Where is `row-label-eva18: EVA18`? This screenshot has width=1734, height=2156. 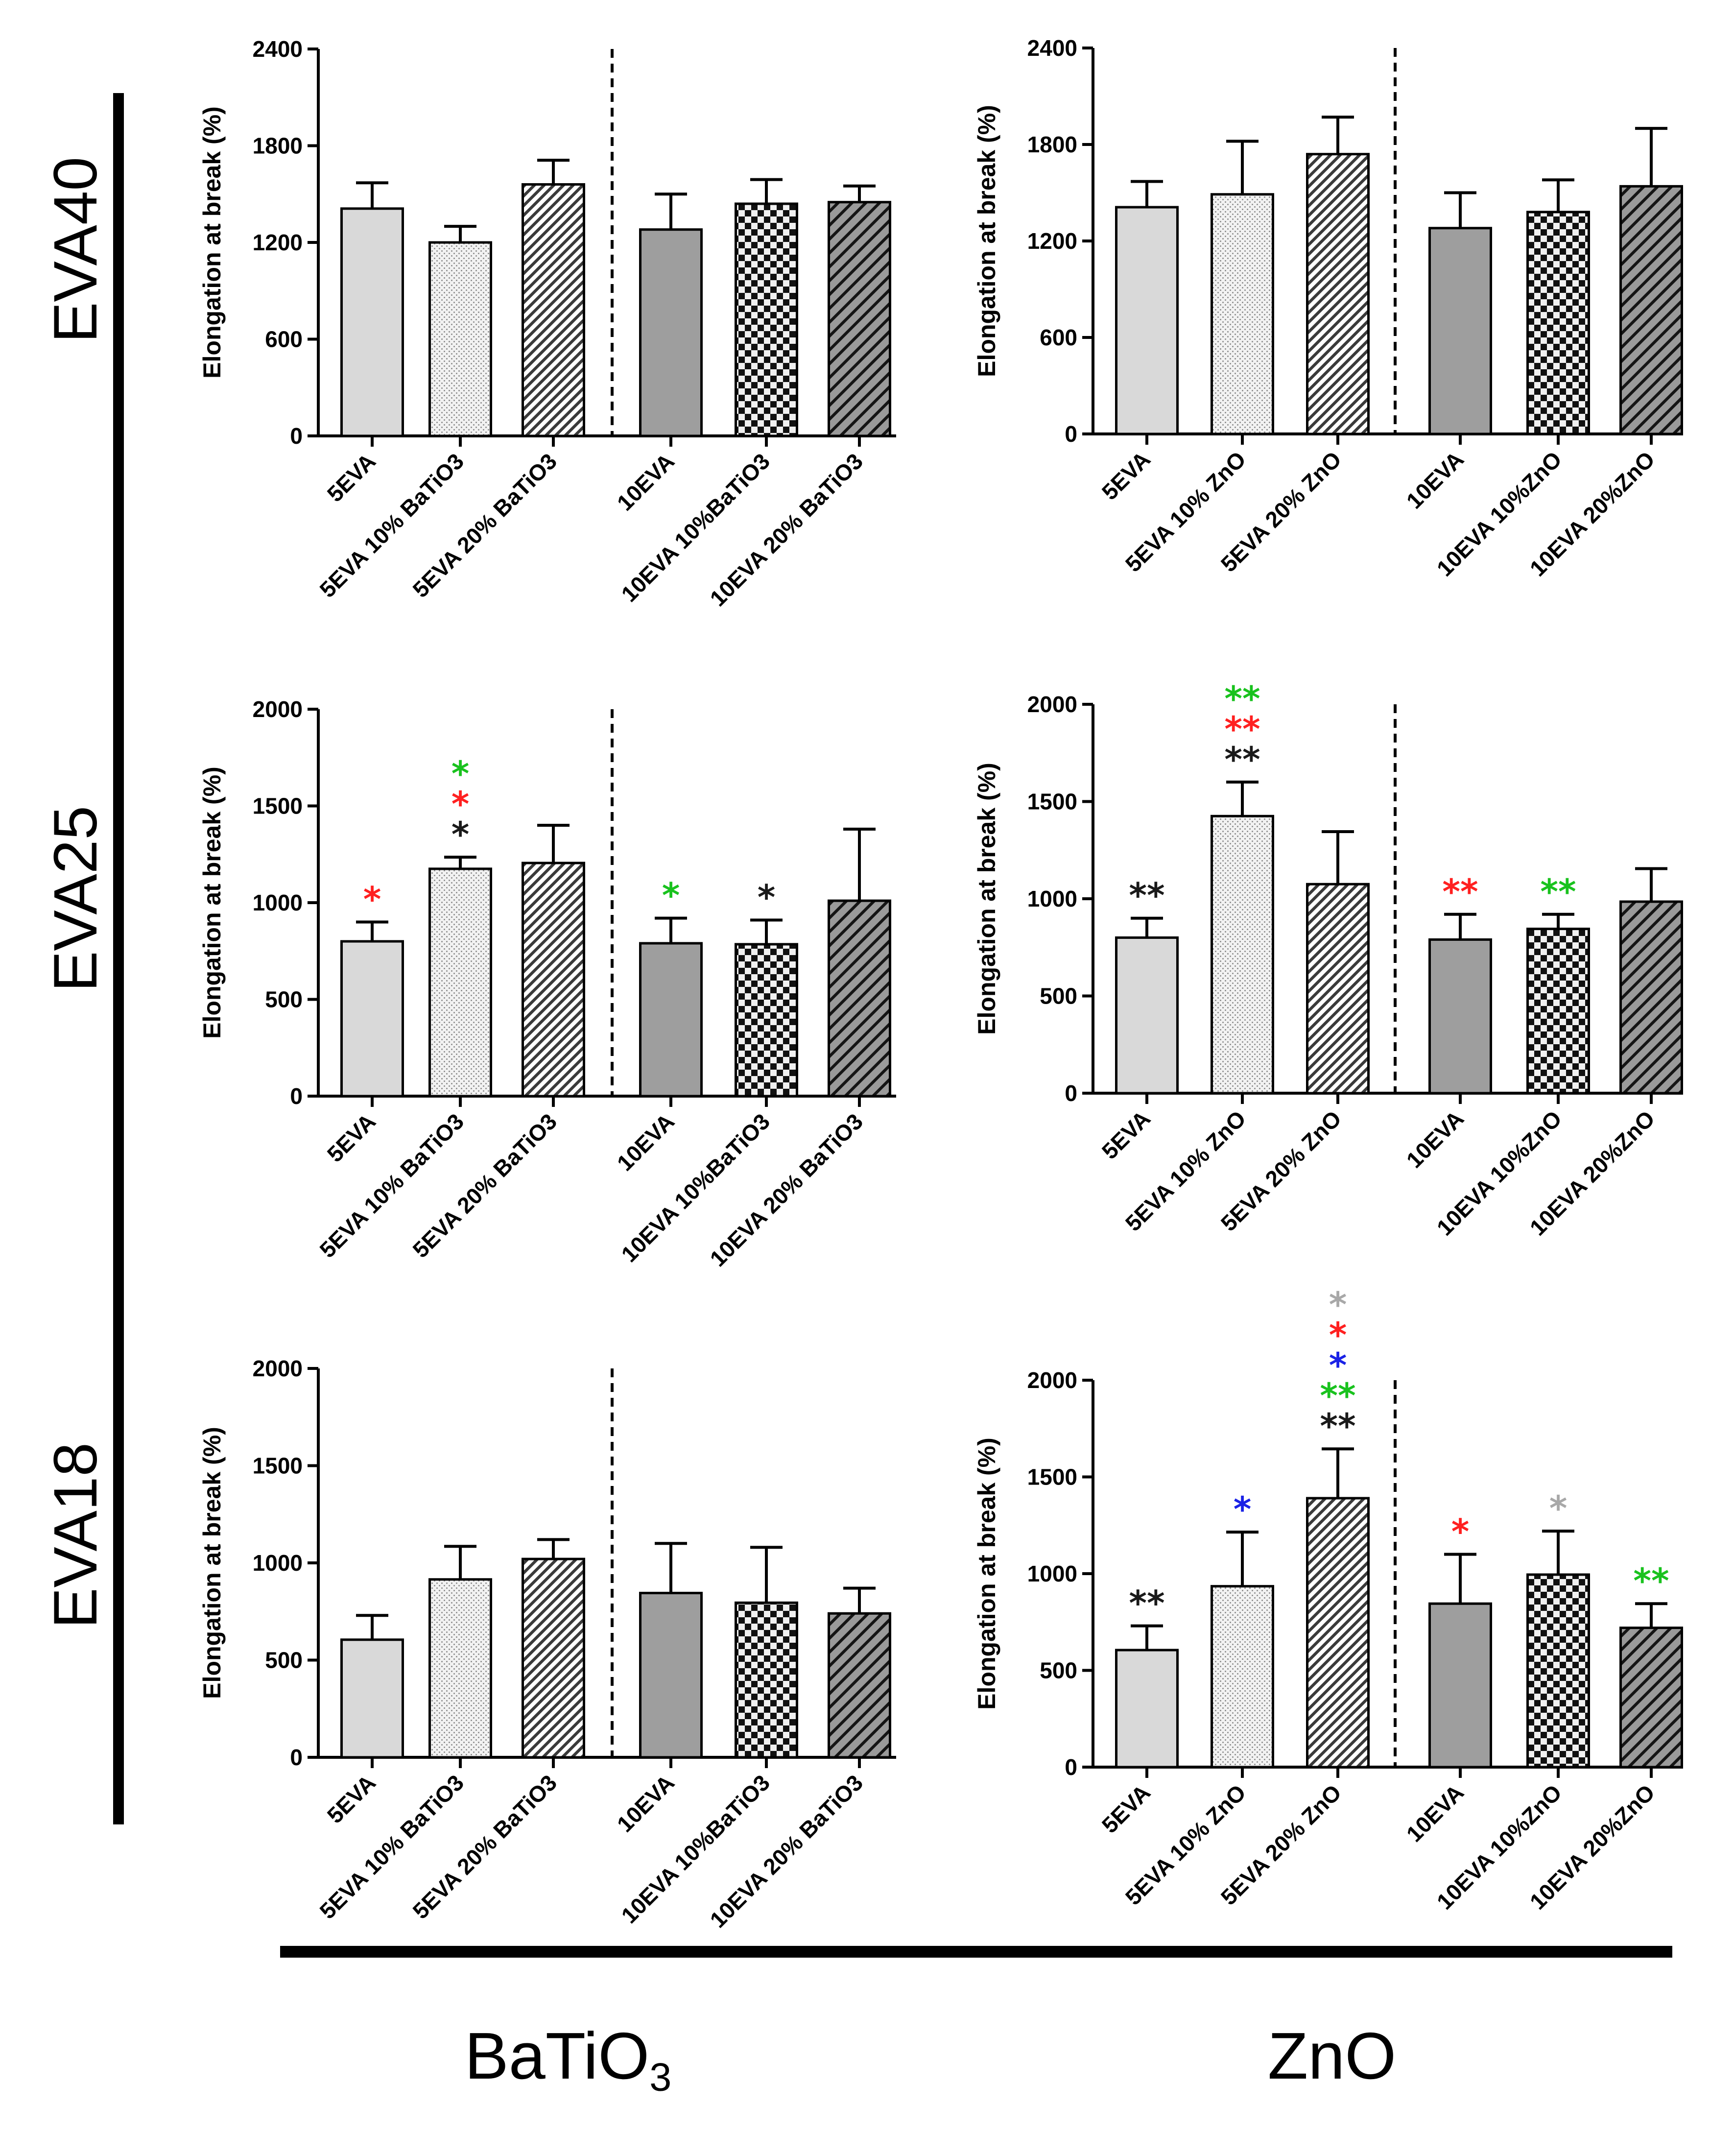
row-label-eva18: EVA18 is located at coordinates (76, 1535).